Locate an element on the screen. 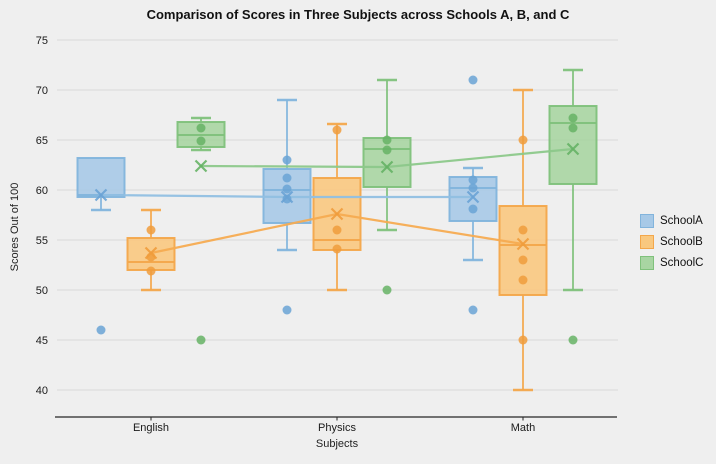 The height and width of the screenshot is (464, 716). legend-swatch-schoola is located at coordinates (647, 220).